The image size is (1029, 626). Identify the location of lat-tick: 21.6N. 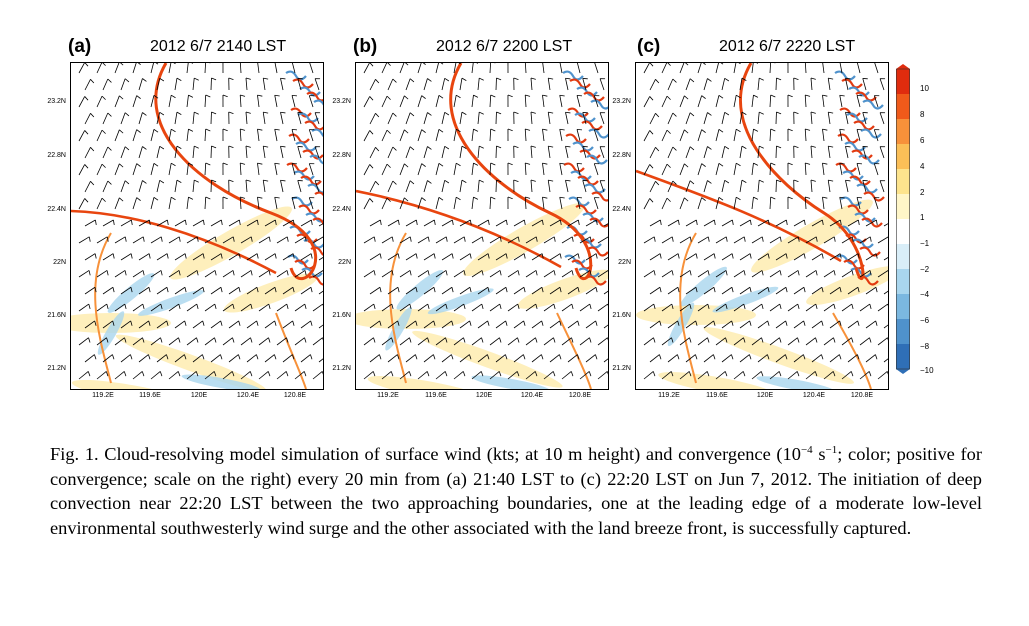
(56, 315).